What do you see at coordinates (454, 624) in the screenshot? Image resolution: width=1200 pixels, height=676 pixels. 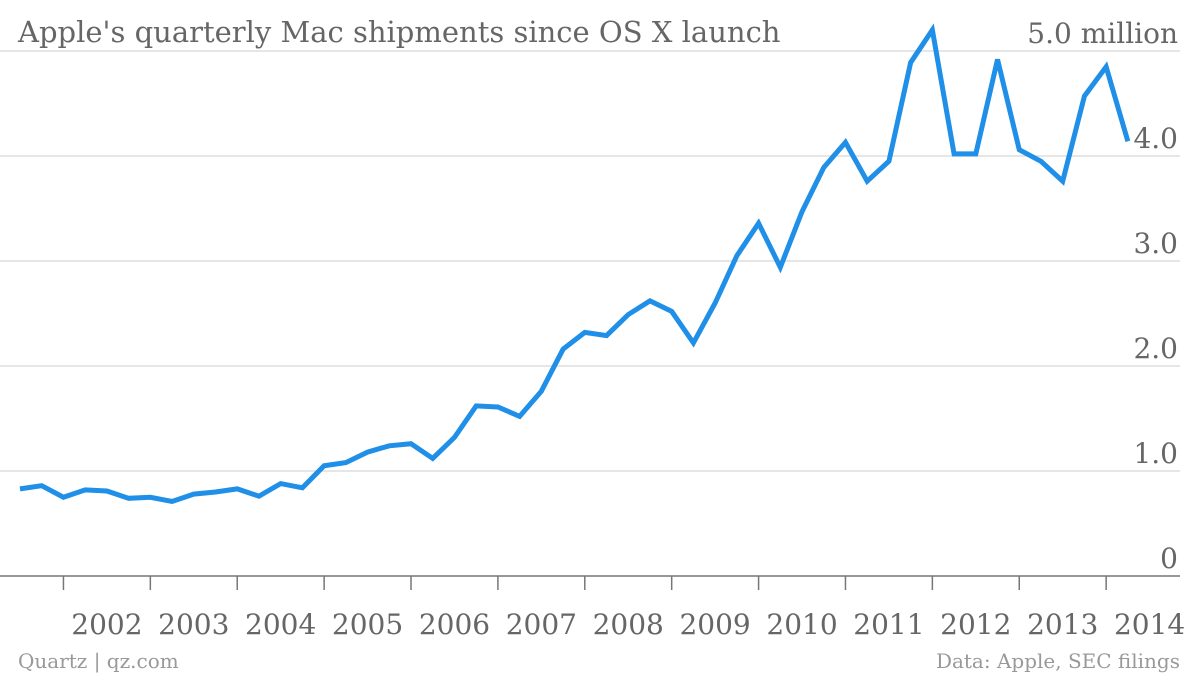 I see `x-tick-label: 2006` at bounding box center [454, 624].